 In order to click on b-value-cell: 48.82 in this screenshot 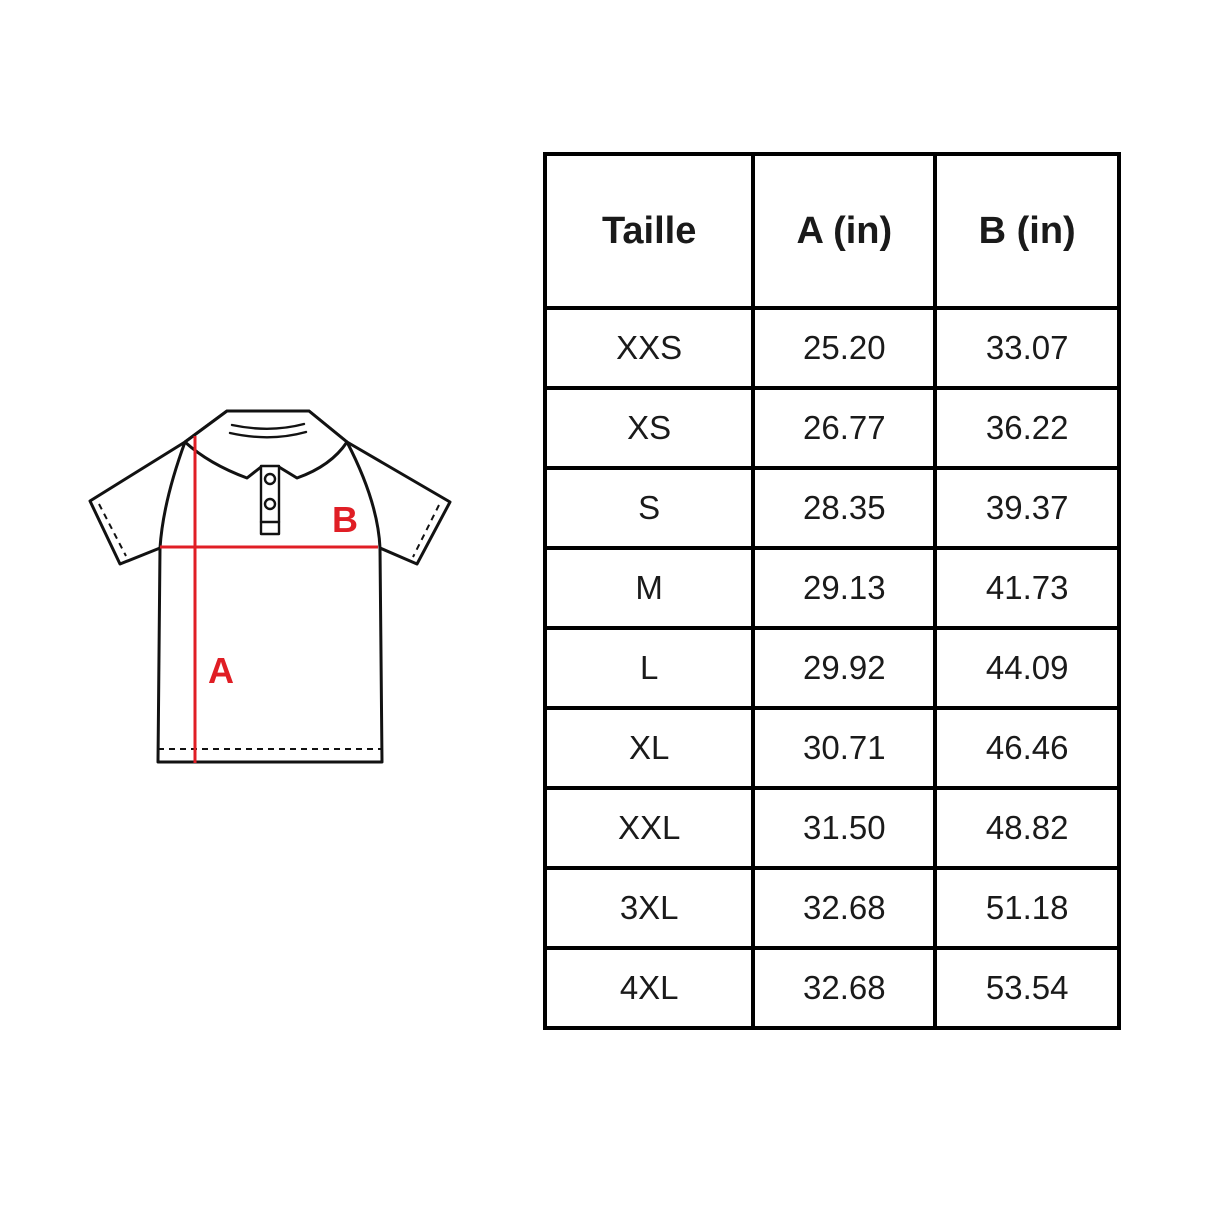, I will do `click(1027, 828)`.